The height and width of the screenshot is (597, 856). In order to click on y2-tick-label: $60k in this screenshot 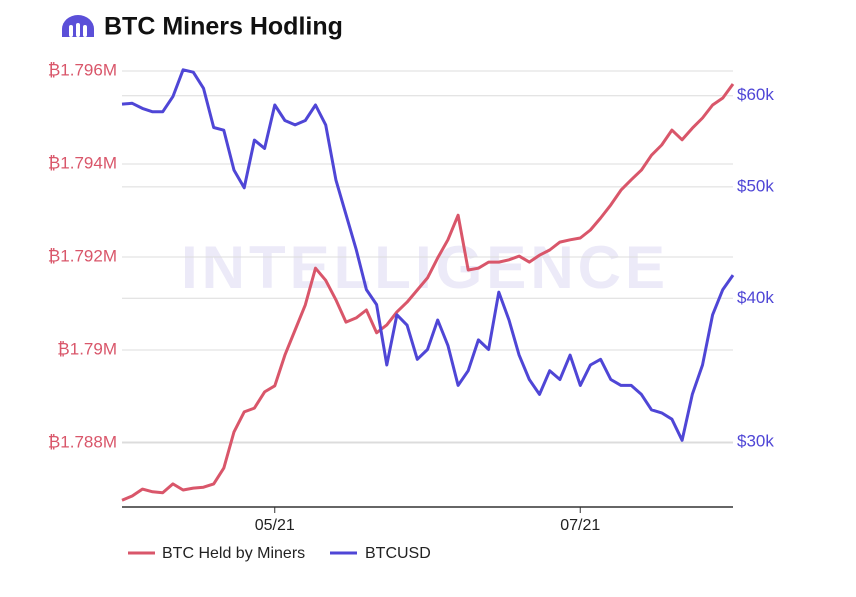, I will do `click(755, 94)`.